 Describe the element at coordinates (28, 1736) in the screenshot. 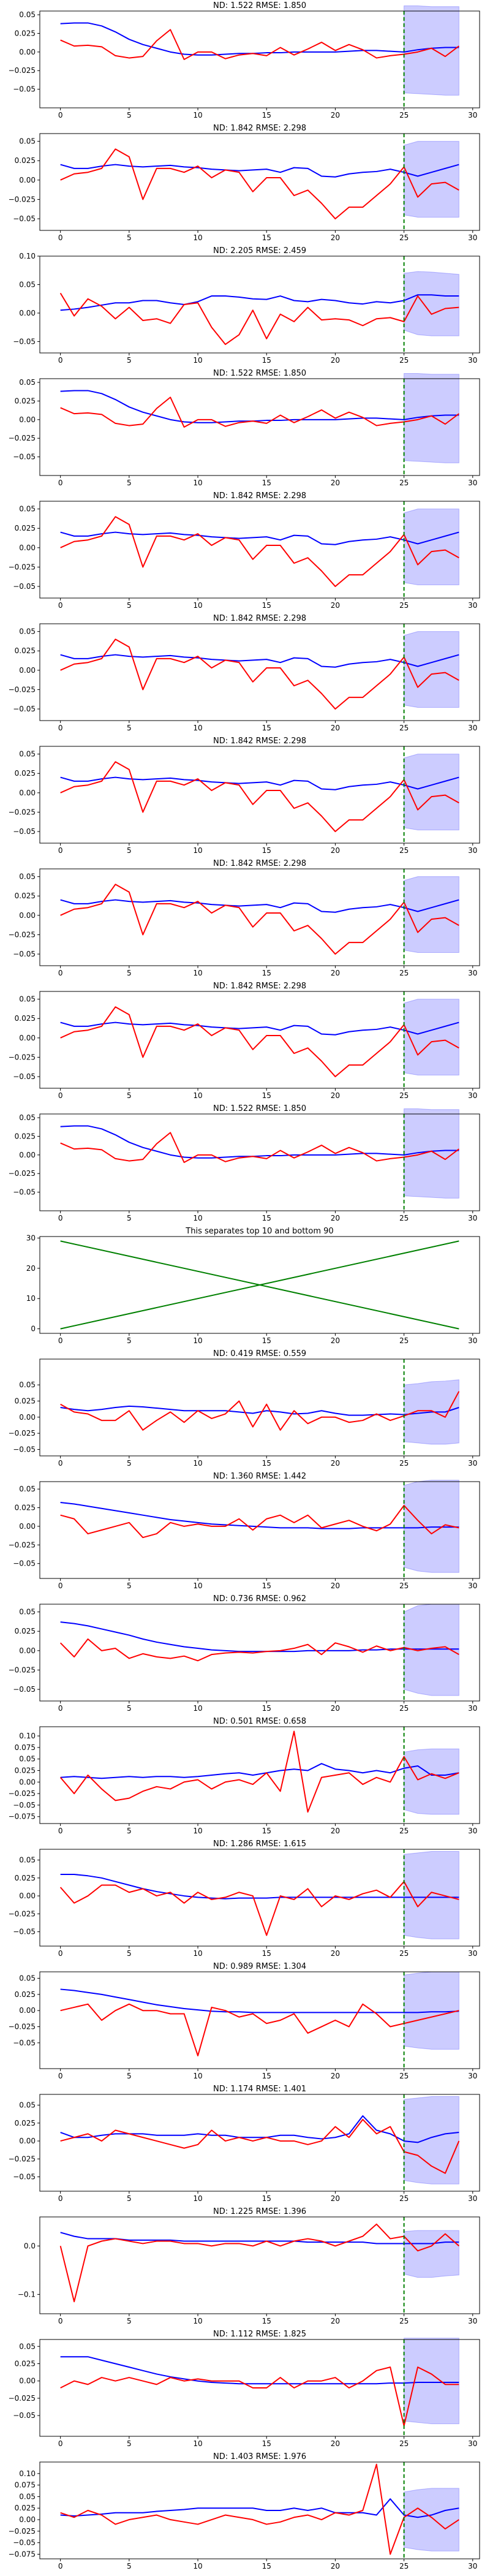

I see `y-tick-label: 0.10` at that location.